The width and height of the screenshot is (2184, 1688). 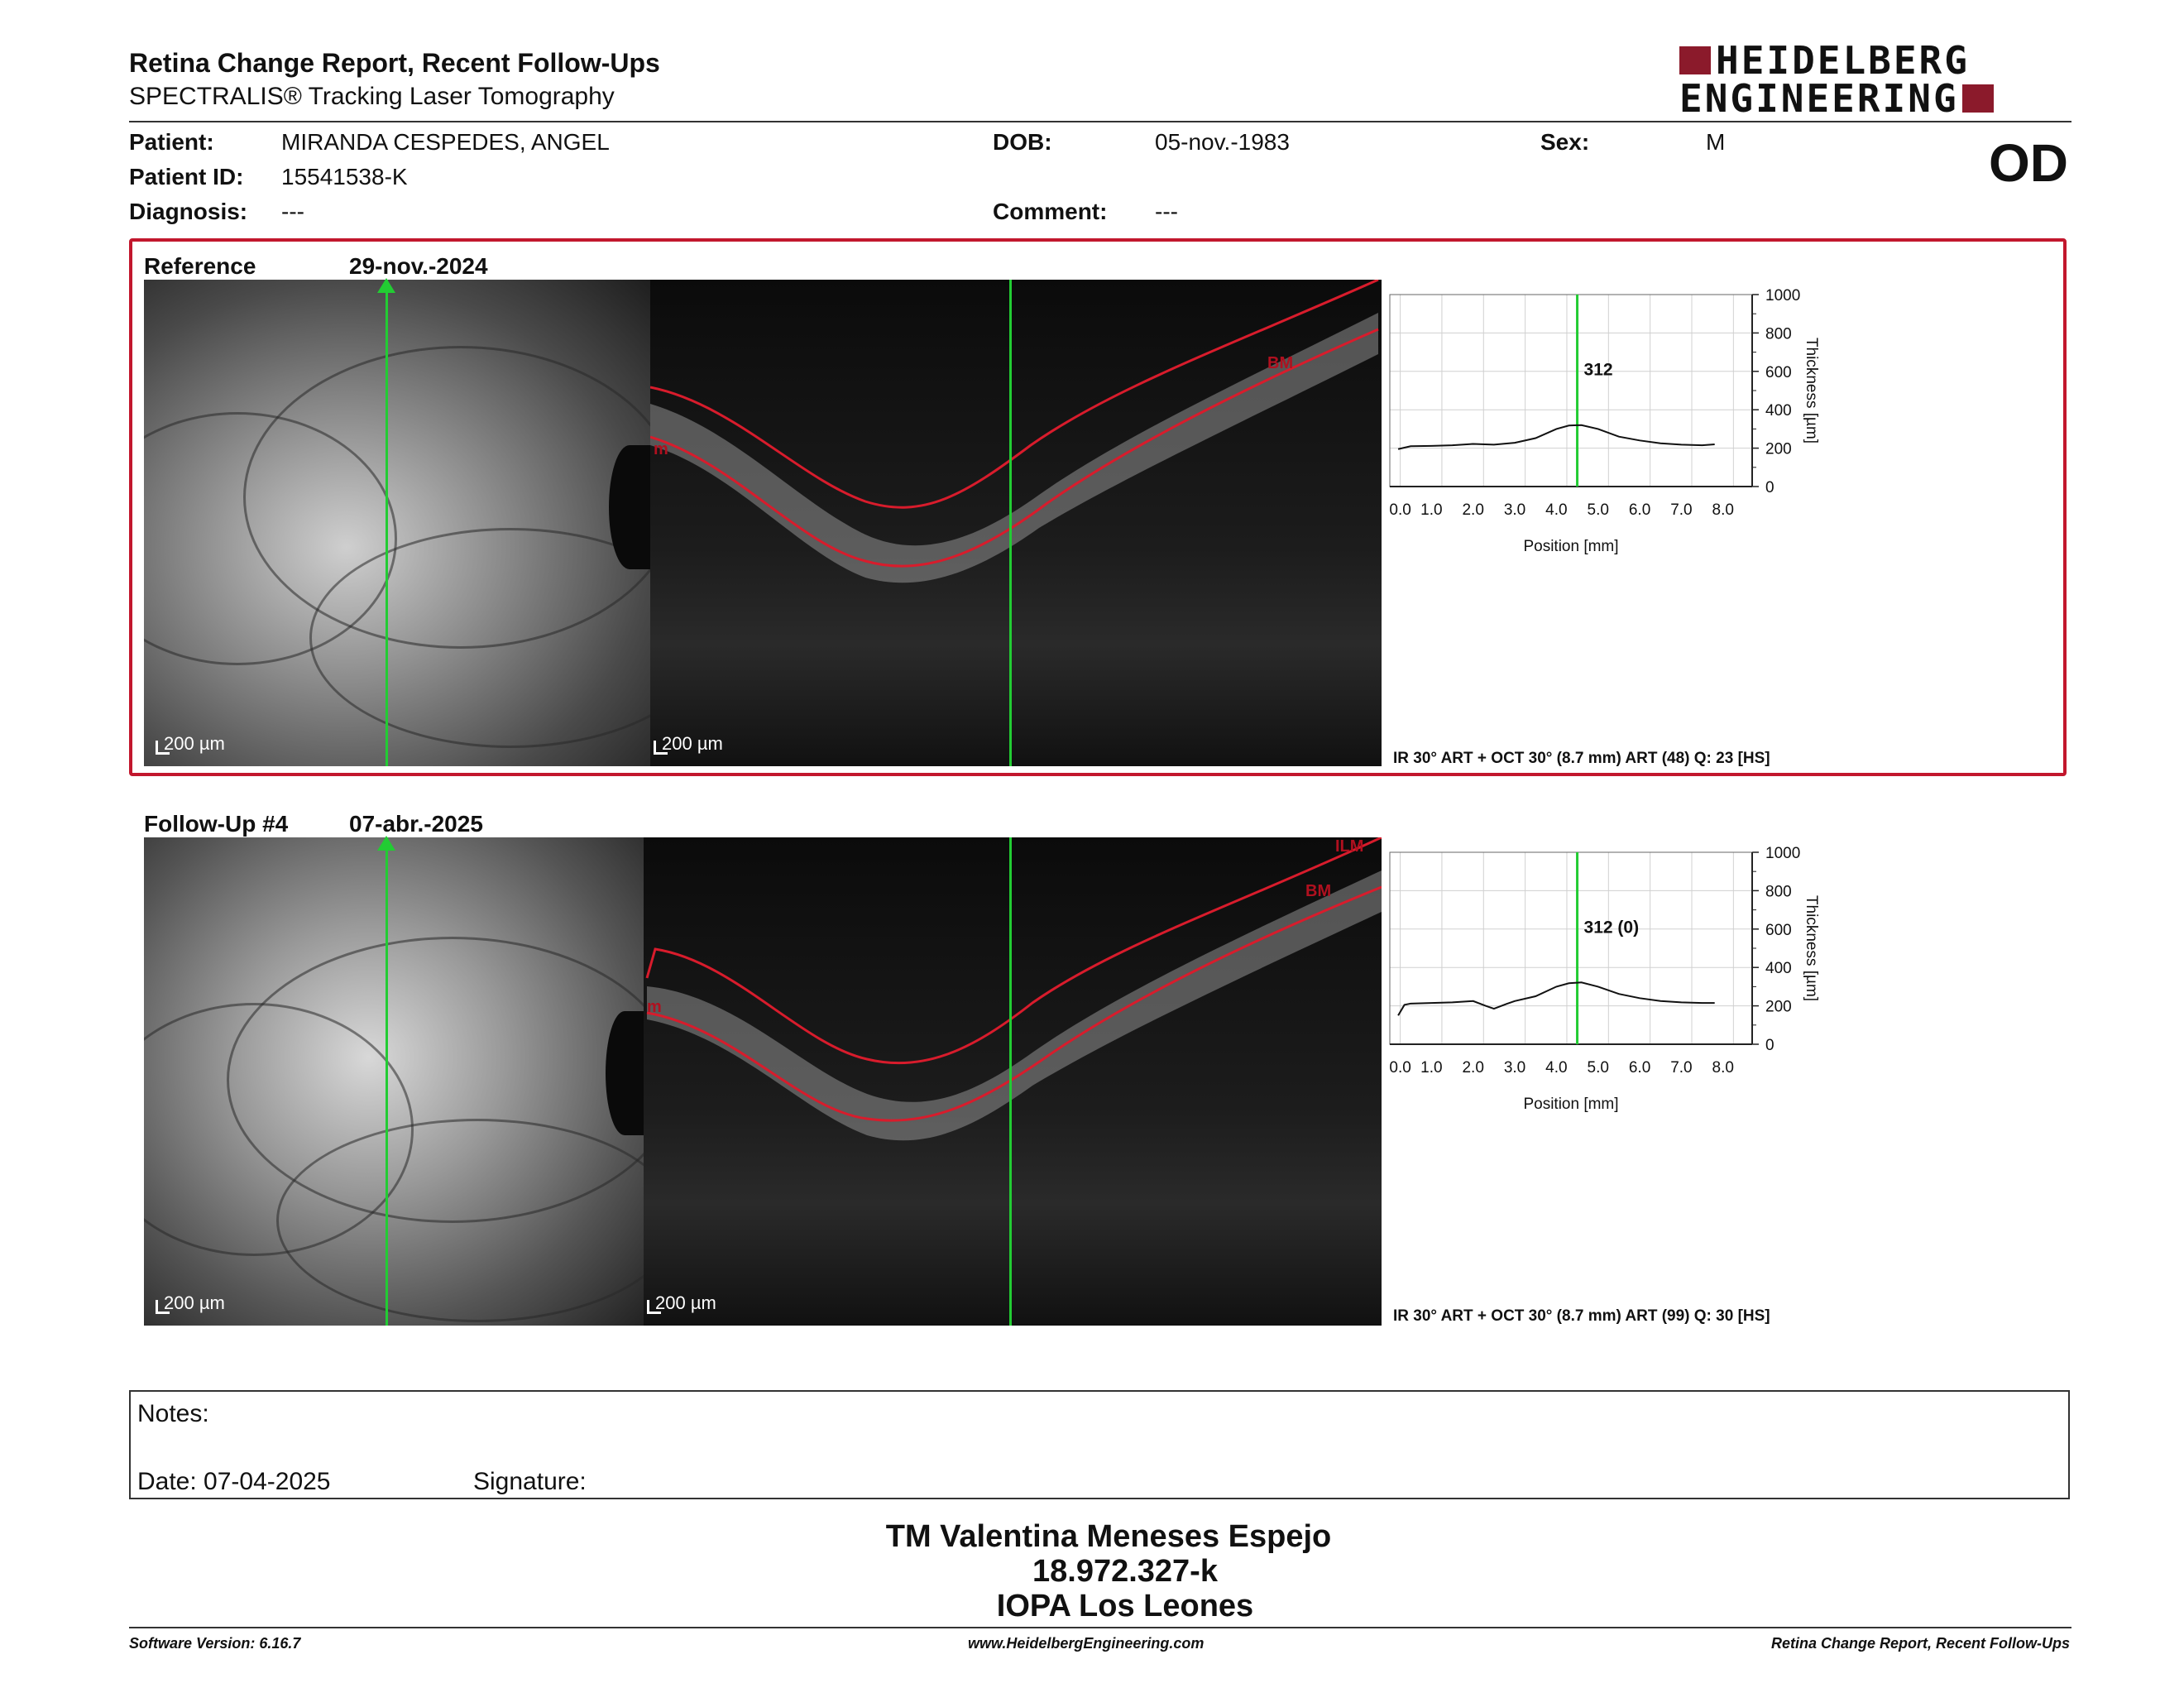 What do you see at coordinates (1125, 1571) in the screenshot?
I see `signer-rut: 18.972.327-k` at bounding box center [1125, 1571].